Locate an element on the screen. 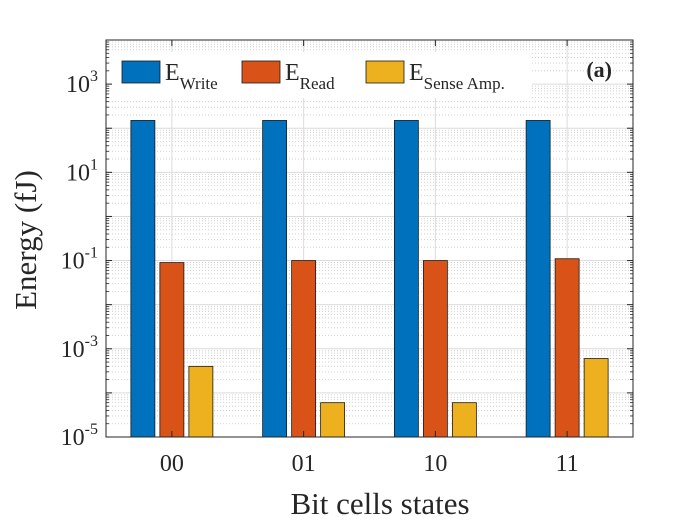 The image size is (698, 528). y-tick-exponent: -3 is located at coordinates (91, 341).